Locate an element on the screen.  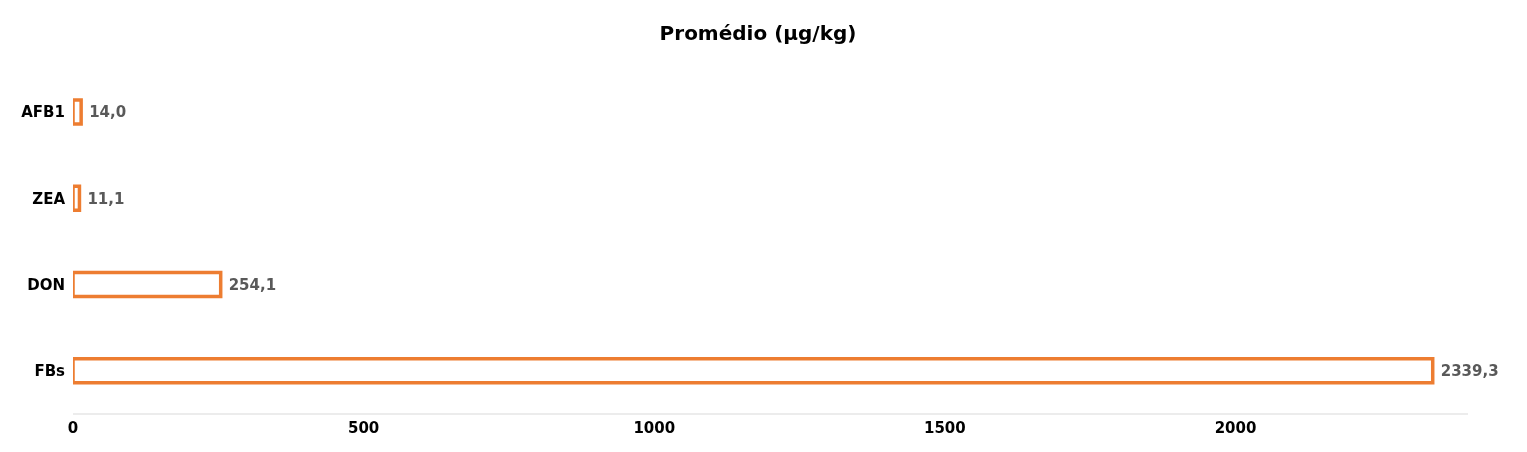
x-tick-label: 1000 is located at coordinates (654, 427).